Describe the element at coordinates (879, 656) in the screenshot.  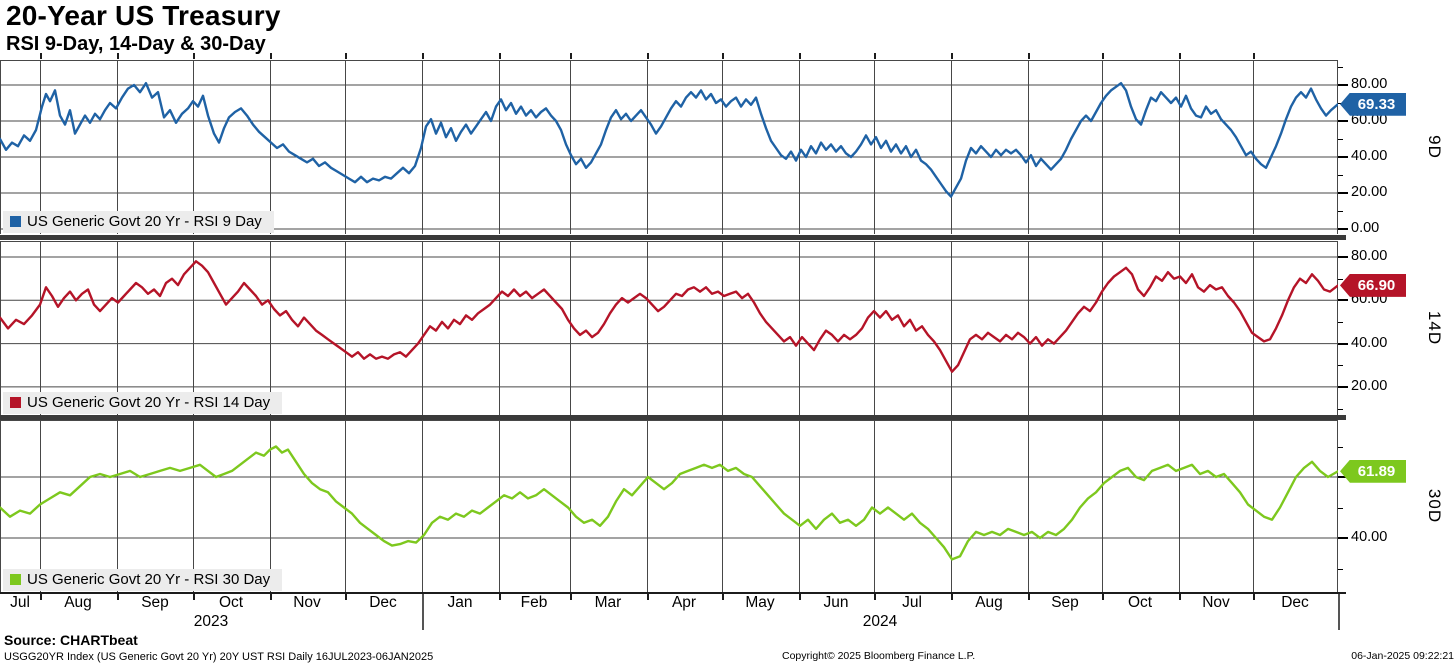
I see `copyright-text: Copyright© 2025 Bloomberg Finance L.P.` at that location.